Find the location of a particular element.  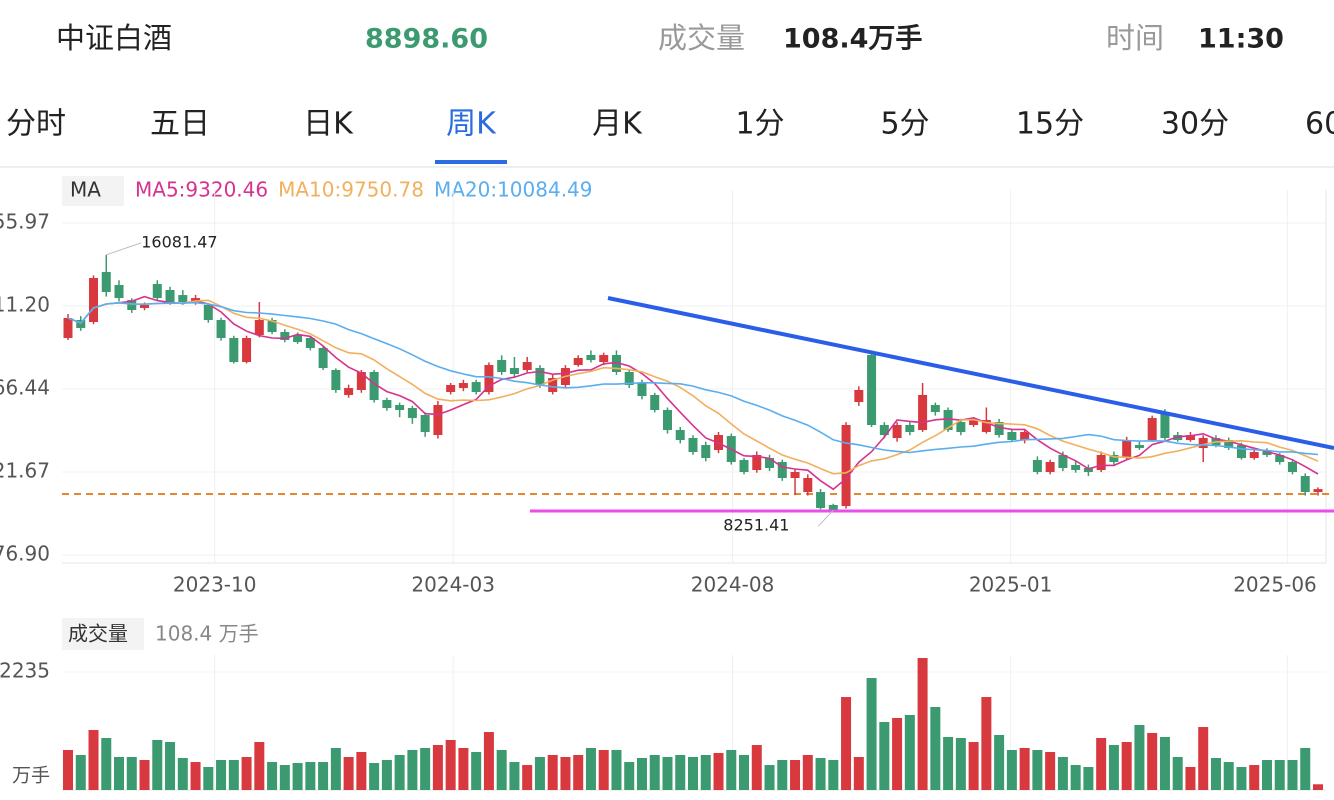

x-tick-label: 2024-03 is located at coordinates (453, 585).